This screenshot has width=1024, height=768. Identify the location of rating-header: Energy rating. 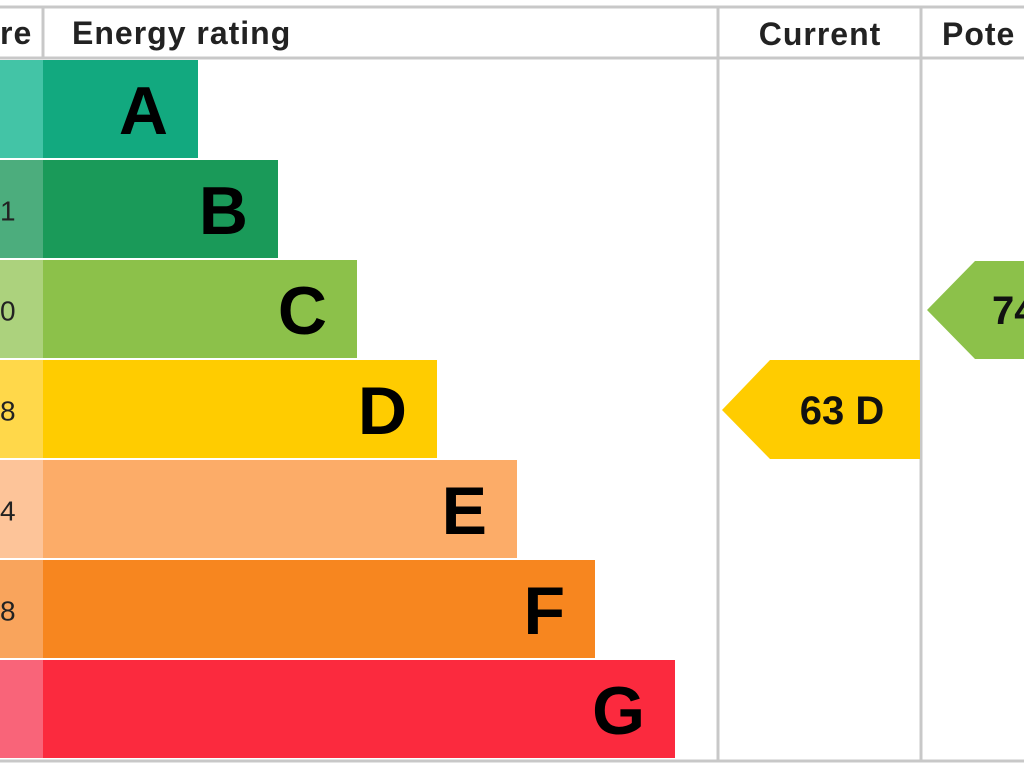
(181, 33).